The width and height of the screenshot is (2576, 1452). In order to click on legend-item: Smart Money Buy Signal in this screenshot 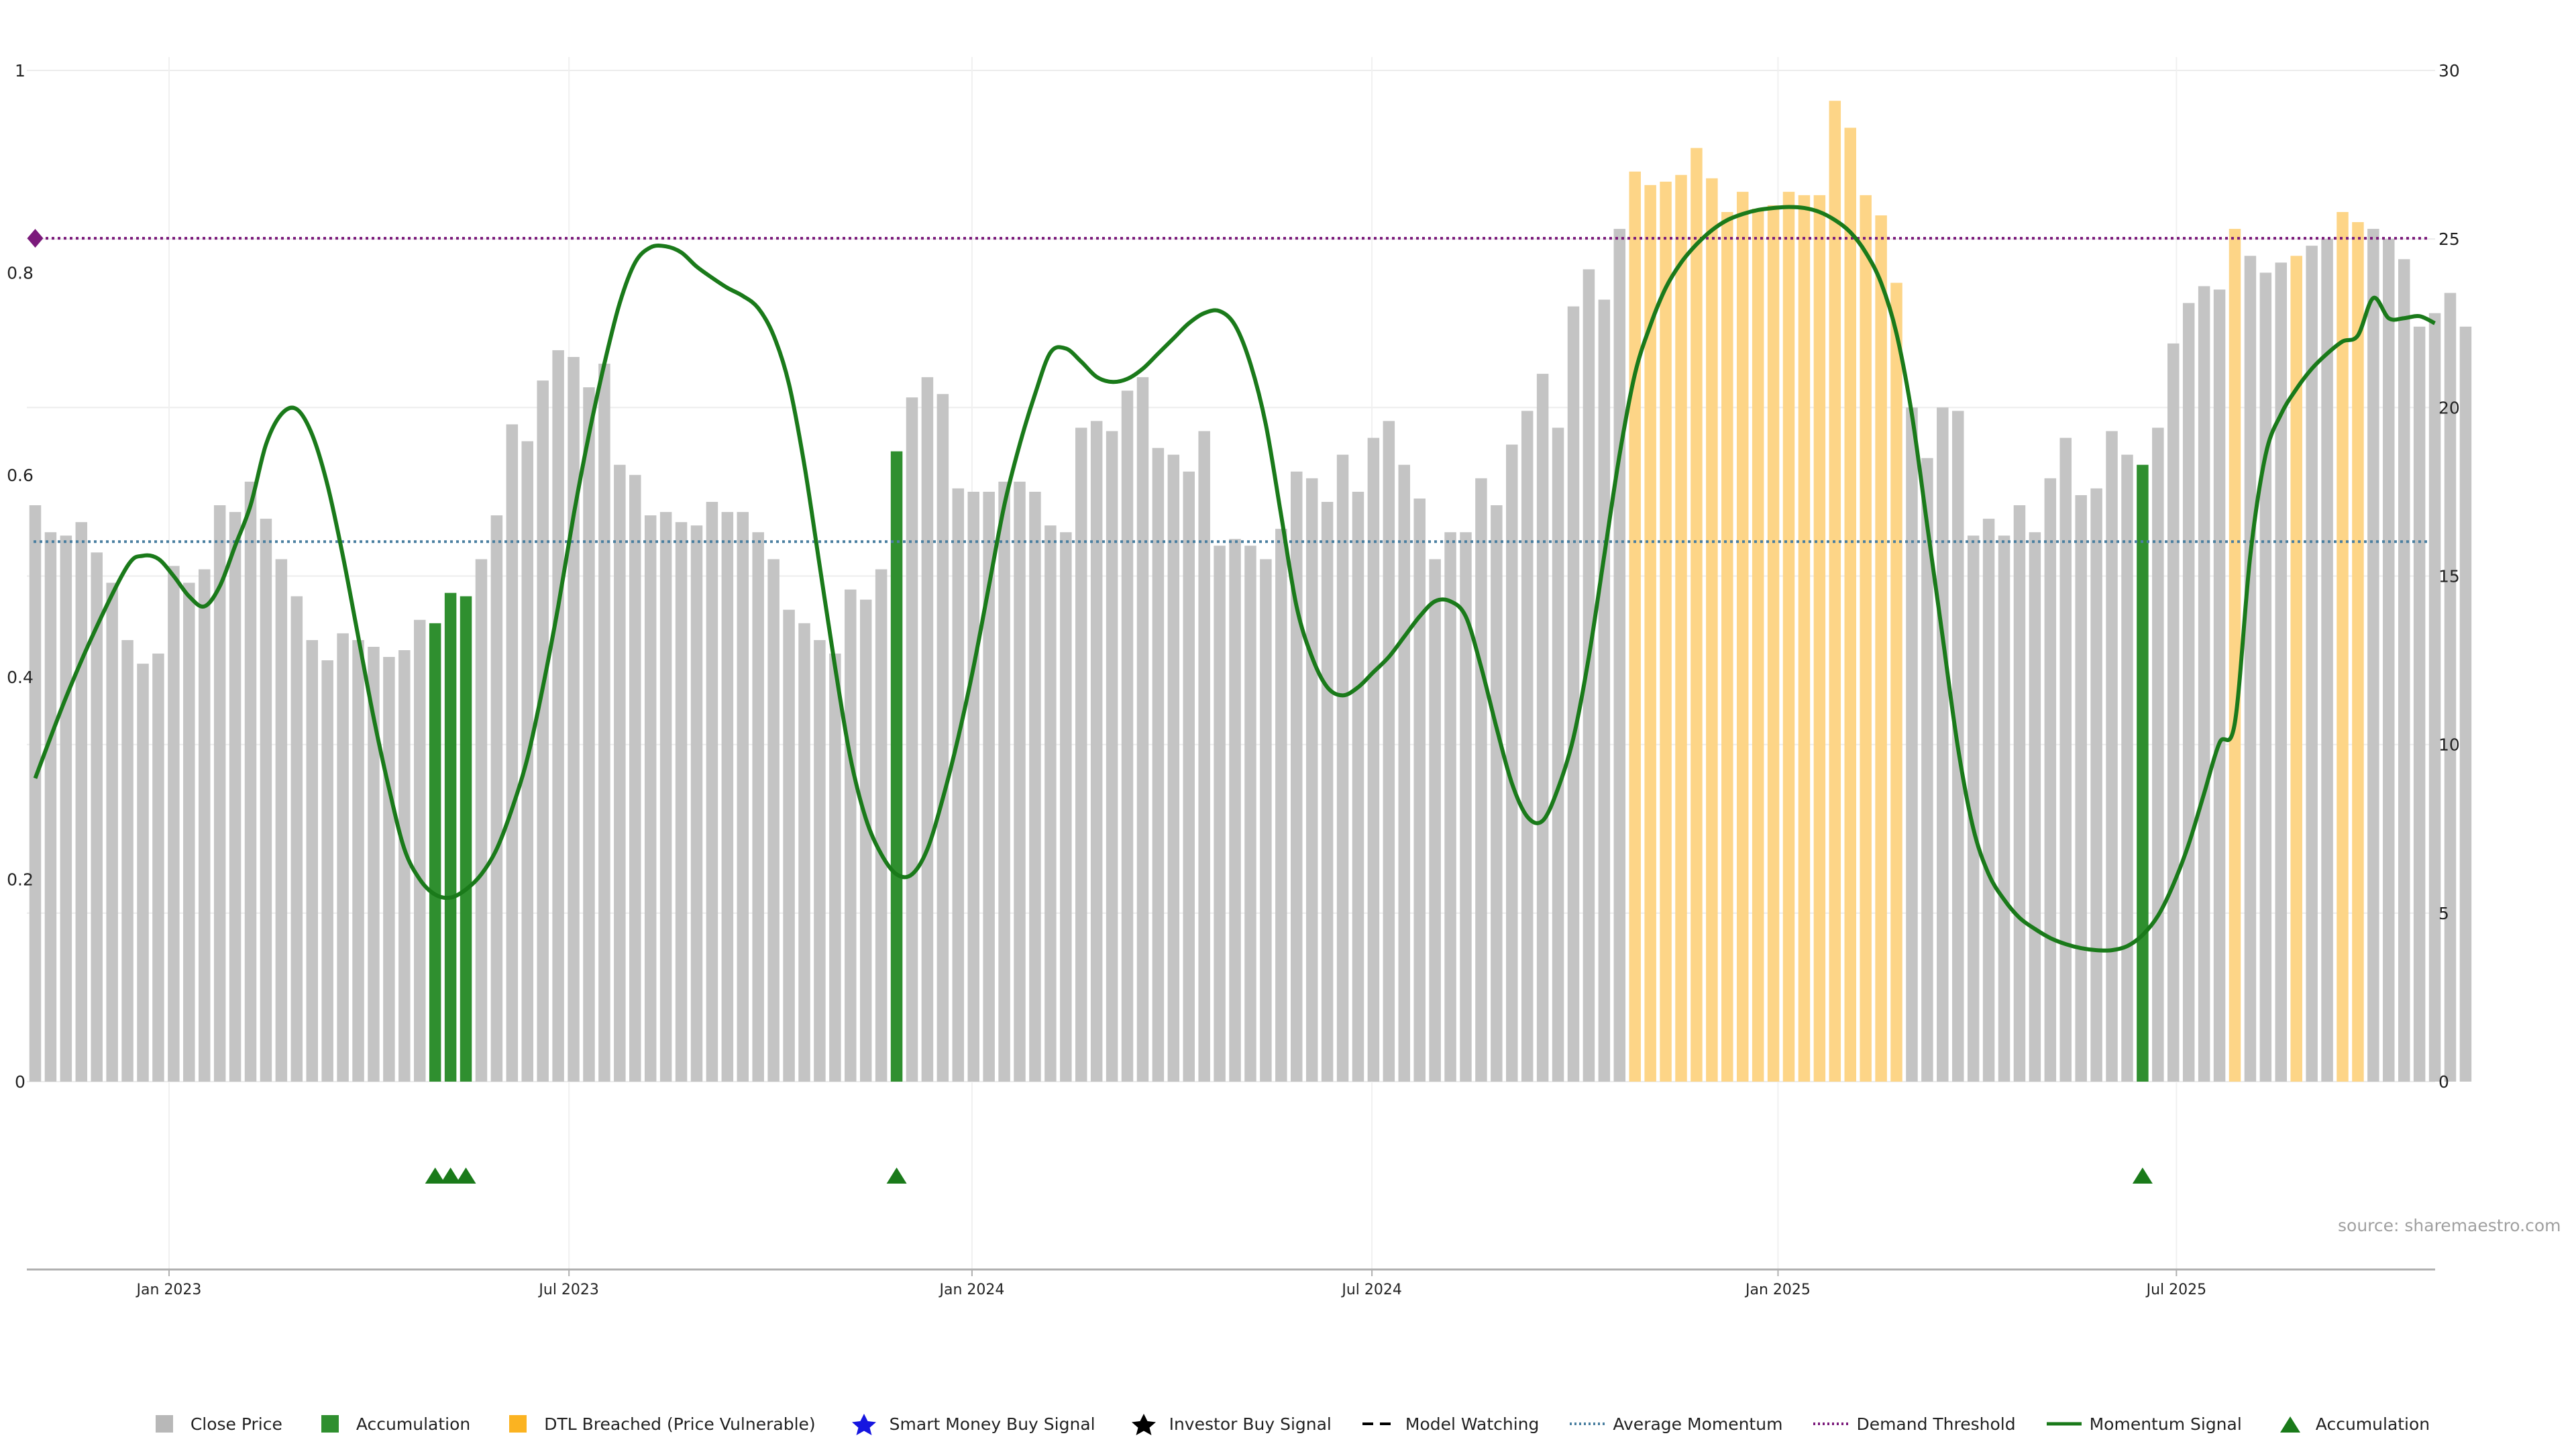, I will do `click(970, 1424)`.